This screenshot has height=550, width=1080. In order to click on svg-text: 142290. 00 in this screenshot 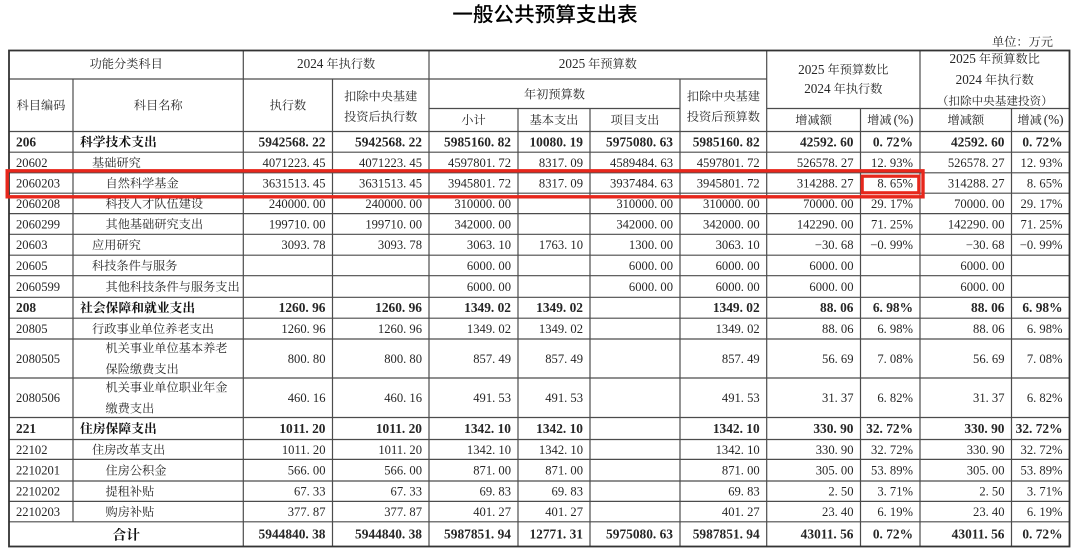, I will do `click(825, 224)`.